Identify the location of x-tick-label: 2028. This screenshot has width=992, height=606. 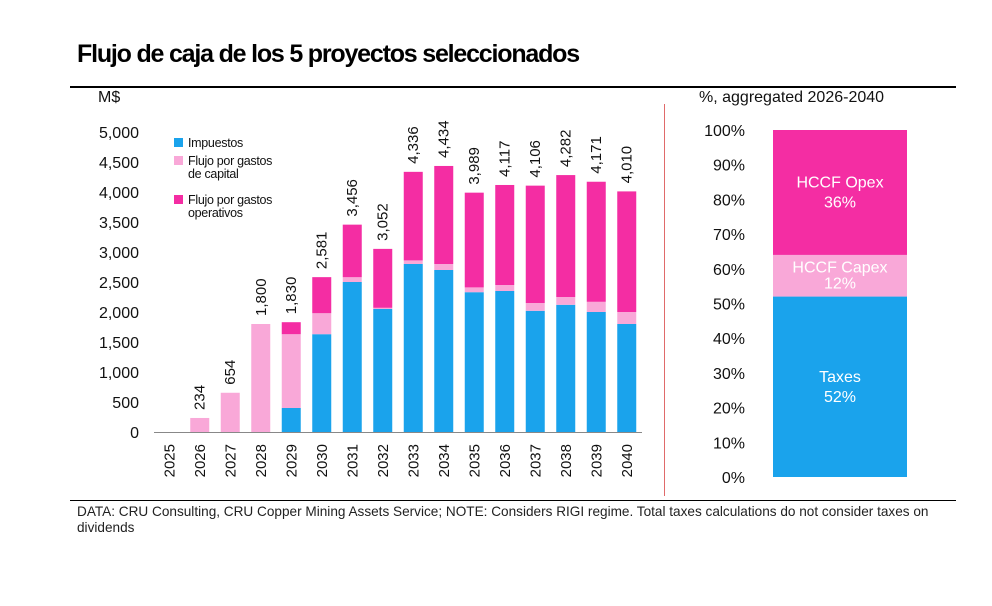
(261, 460).